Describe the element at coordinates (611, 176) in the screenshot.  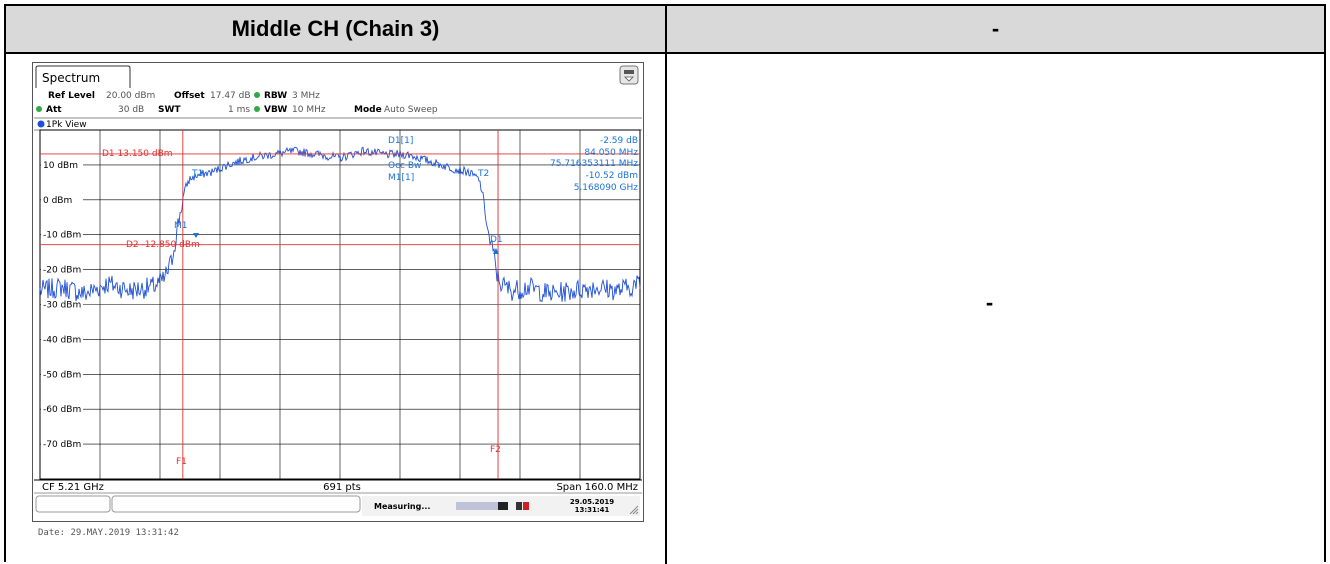
I see `m1-readout-value: -10.52 dBm` at that location.